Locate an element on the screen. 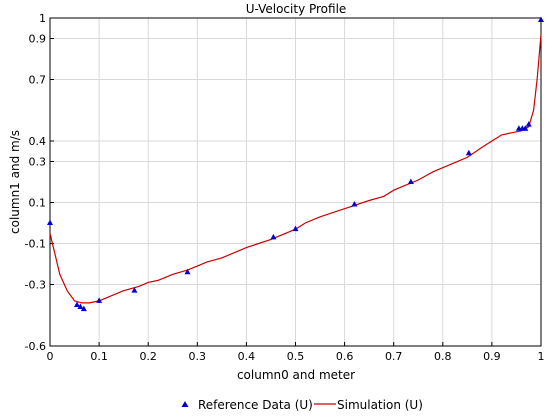 This screenshot has width=560, height=420. legend-label-reference: Reference Data (U) is located at coordinates (255, 405).